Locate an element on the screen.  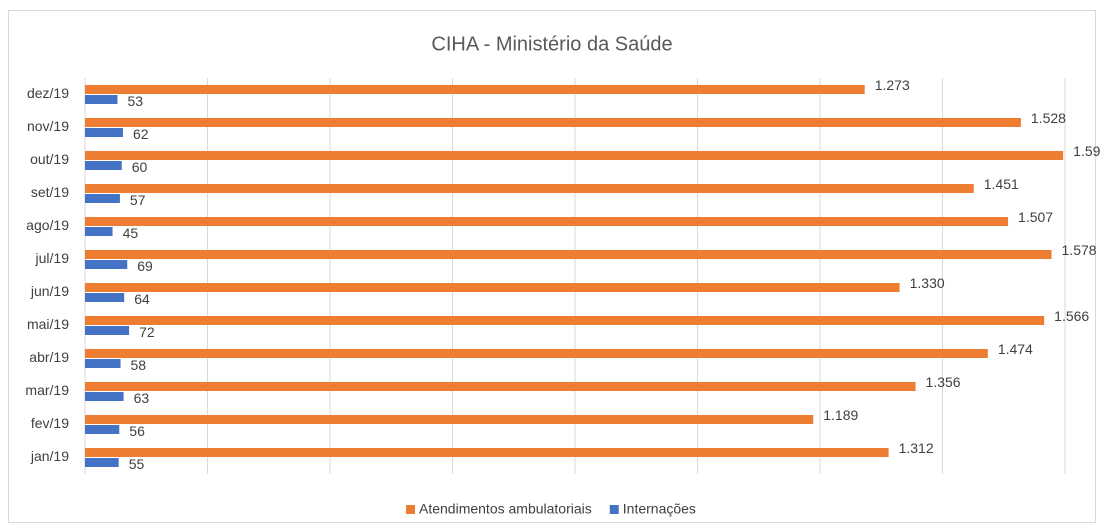
data-label: 72 is located at coordinates (147, 332).